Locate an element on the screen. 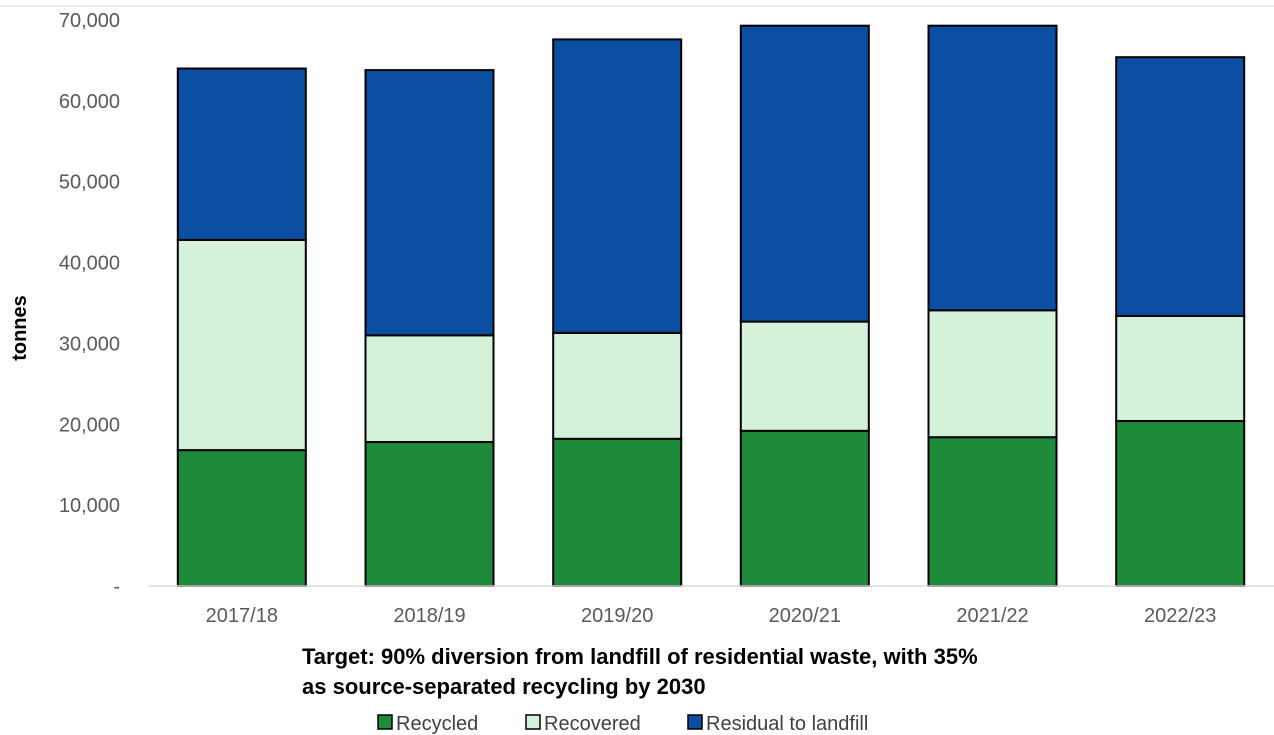 The width and height of the screenshot is (1274, 735). x-tick-label: 2017/18 is located at coordinates (242, 616).